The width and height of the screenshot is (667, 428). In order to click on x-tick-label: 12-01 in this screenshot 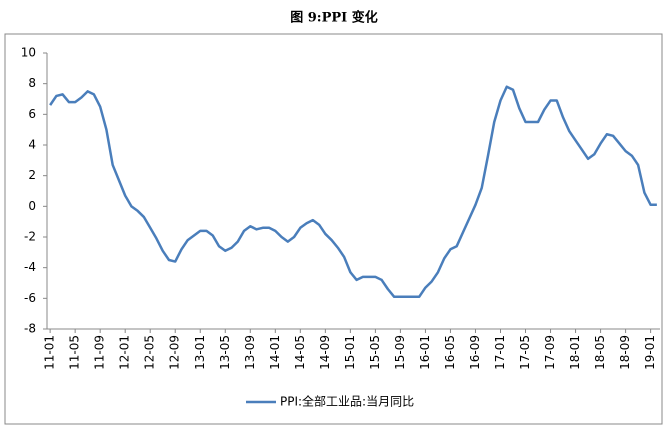, I will do `click(125, 352)`.